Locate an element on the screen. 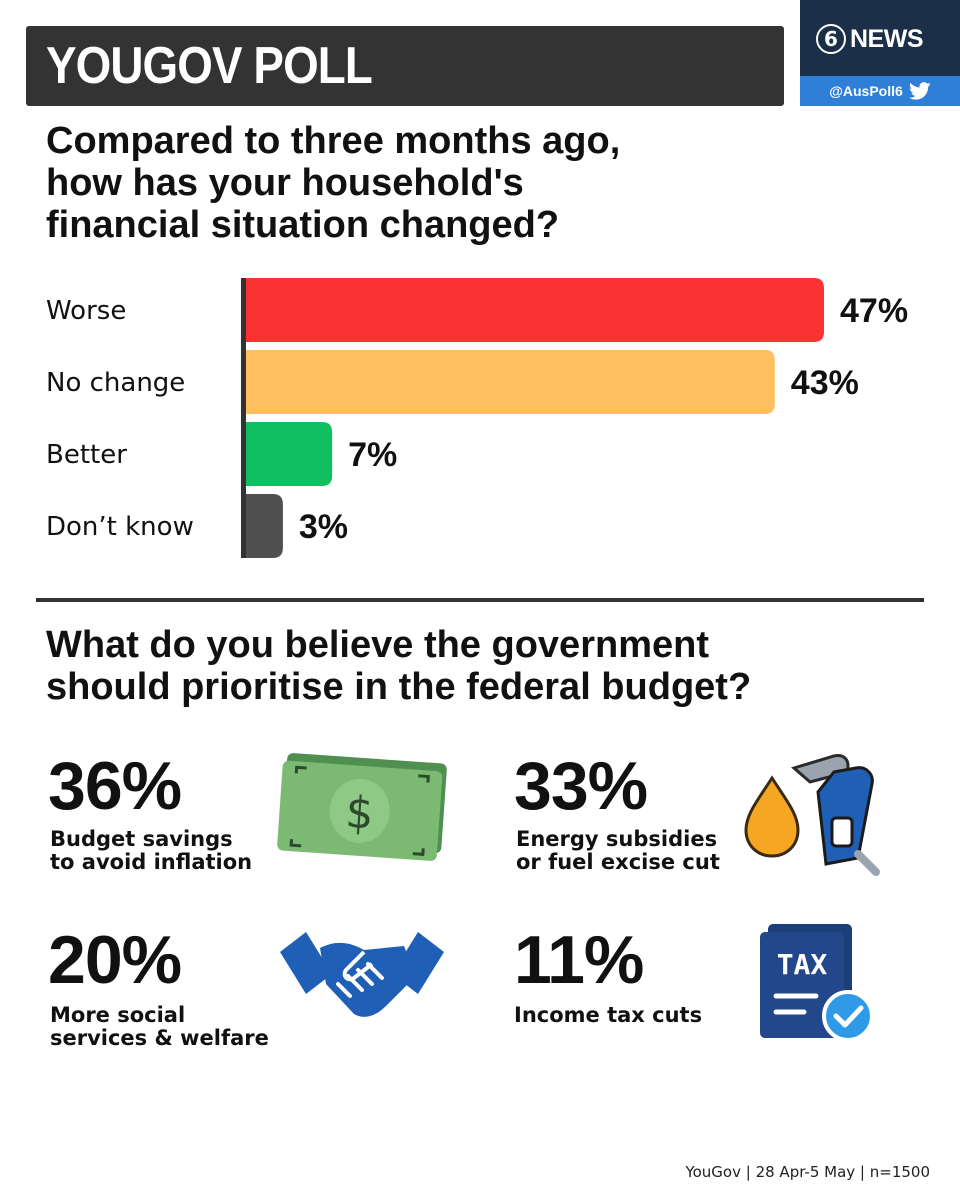 This screenshot has width=960, height=1200. priority-label-social-services: More social services & welfare is located at coordinates (170, 1027).